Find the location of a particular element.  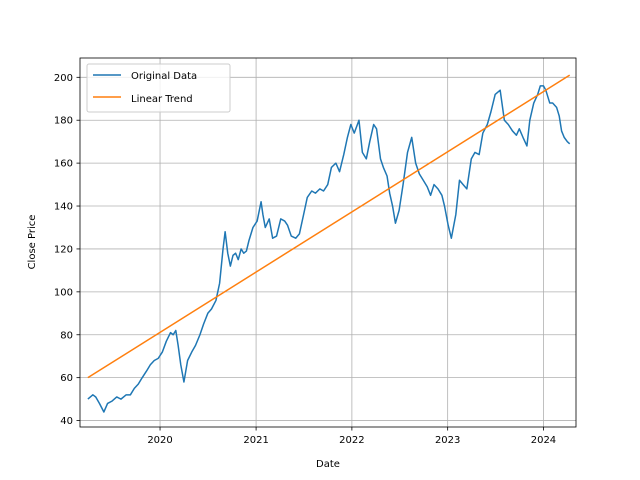

x-tick-label: 2020 is located at coordinates (159, 440).